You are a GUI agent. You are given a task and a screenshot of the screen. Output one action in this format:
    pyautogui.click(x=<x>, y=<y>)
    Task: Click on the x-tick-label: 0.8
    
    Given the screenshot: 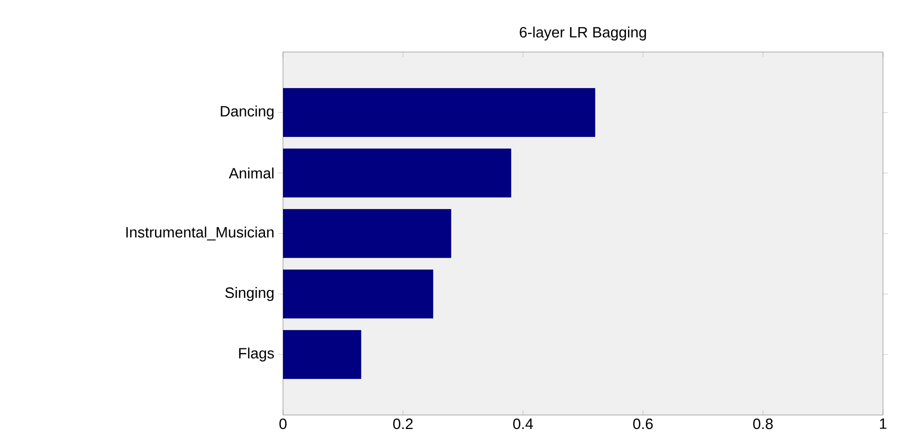 What is the action you would take?
    pyautogui.click(x=763, y=424)
    